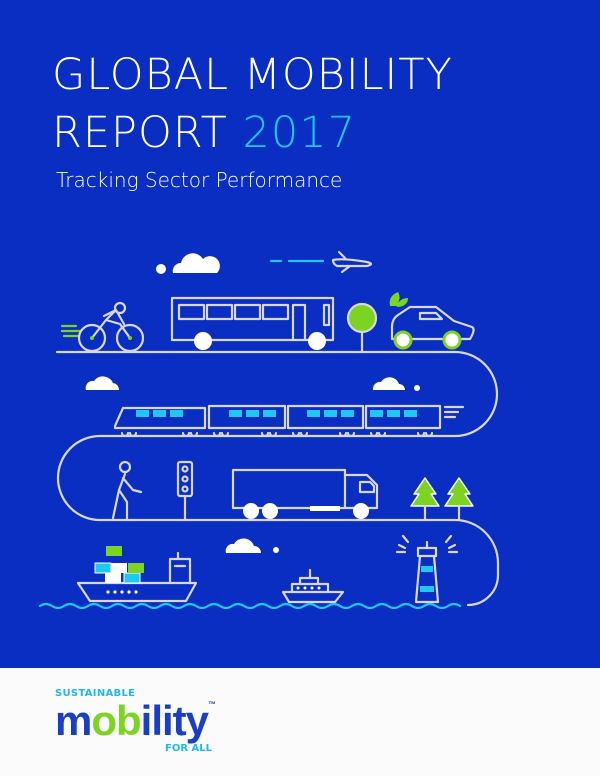 The width and height of the screenshot is (600, 776). Describe the element at coordinates (442, 499) in the screenshot. I see `pine-tree-icon` at that location.